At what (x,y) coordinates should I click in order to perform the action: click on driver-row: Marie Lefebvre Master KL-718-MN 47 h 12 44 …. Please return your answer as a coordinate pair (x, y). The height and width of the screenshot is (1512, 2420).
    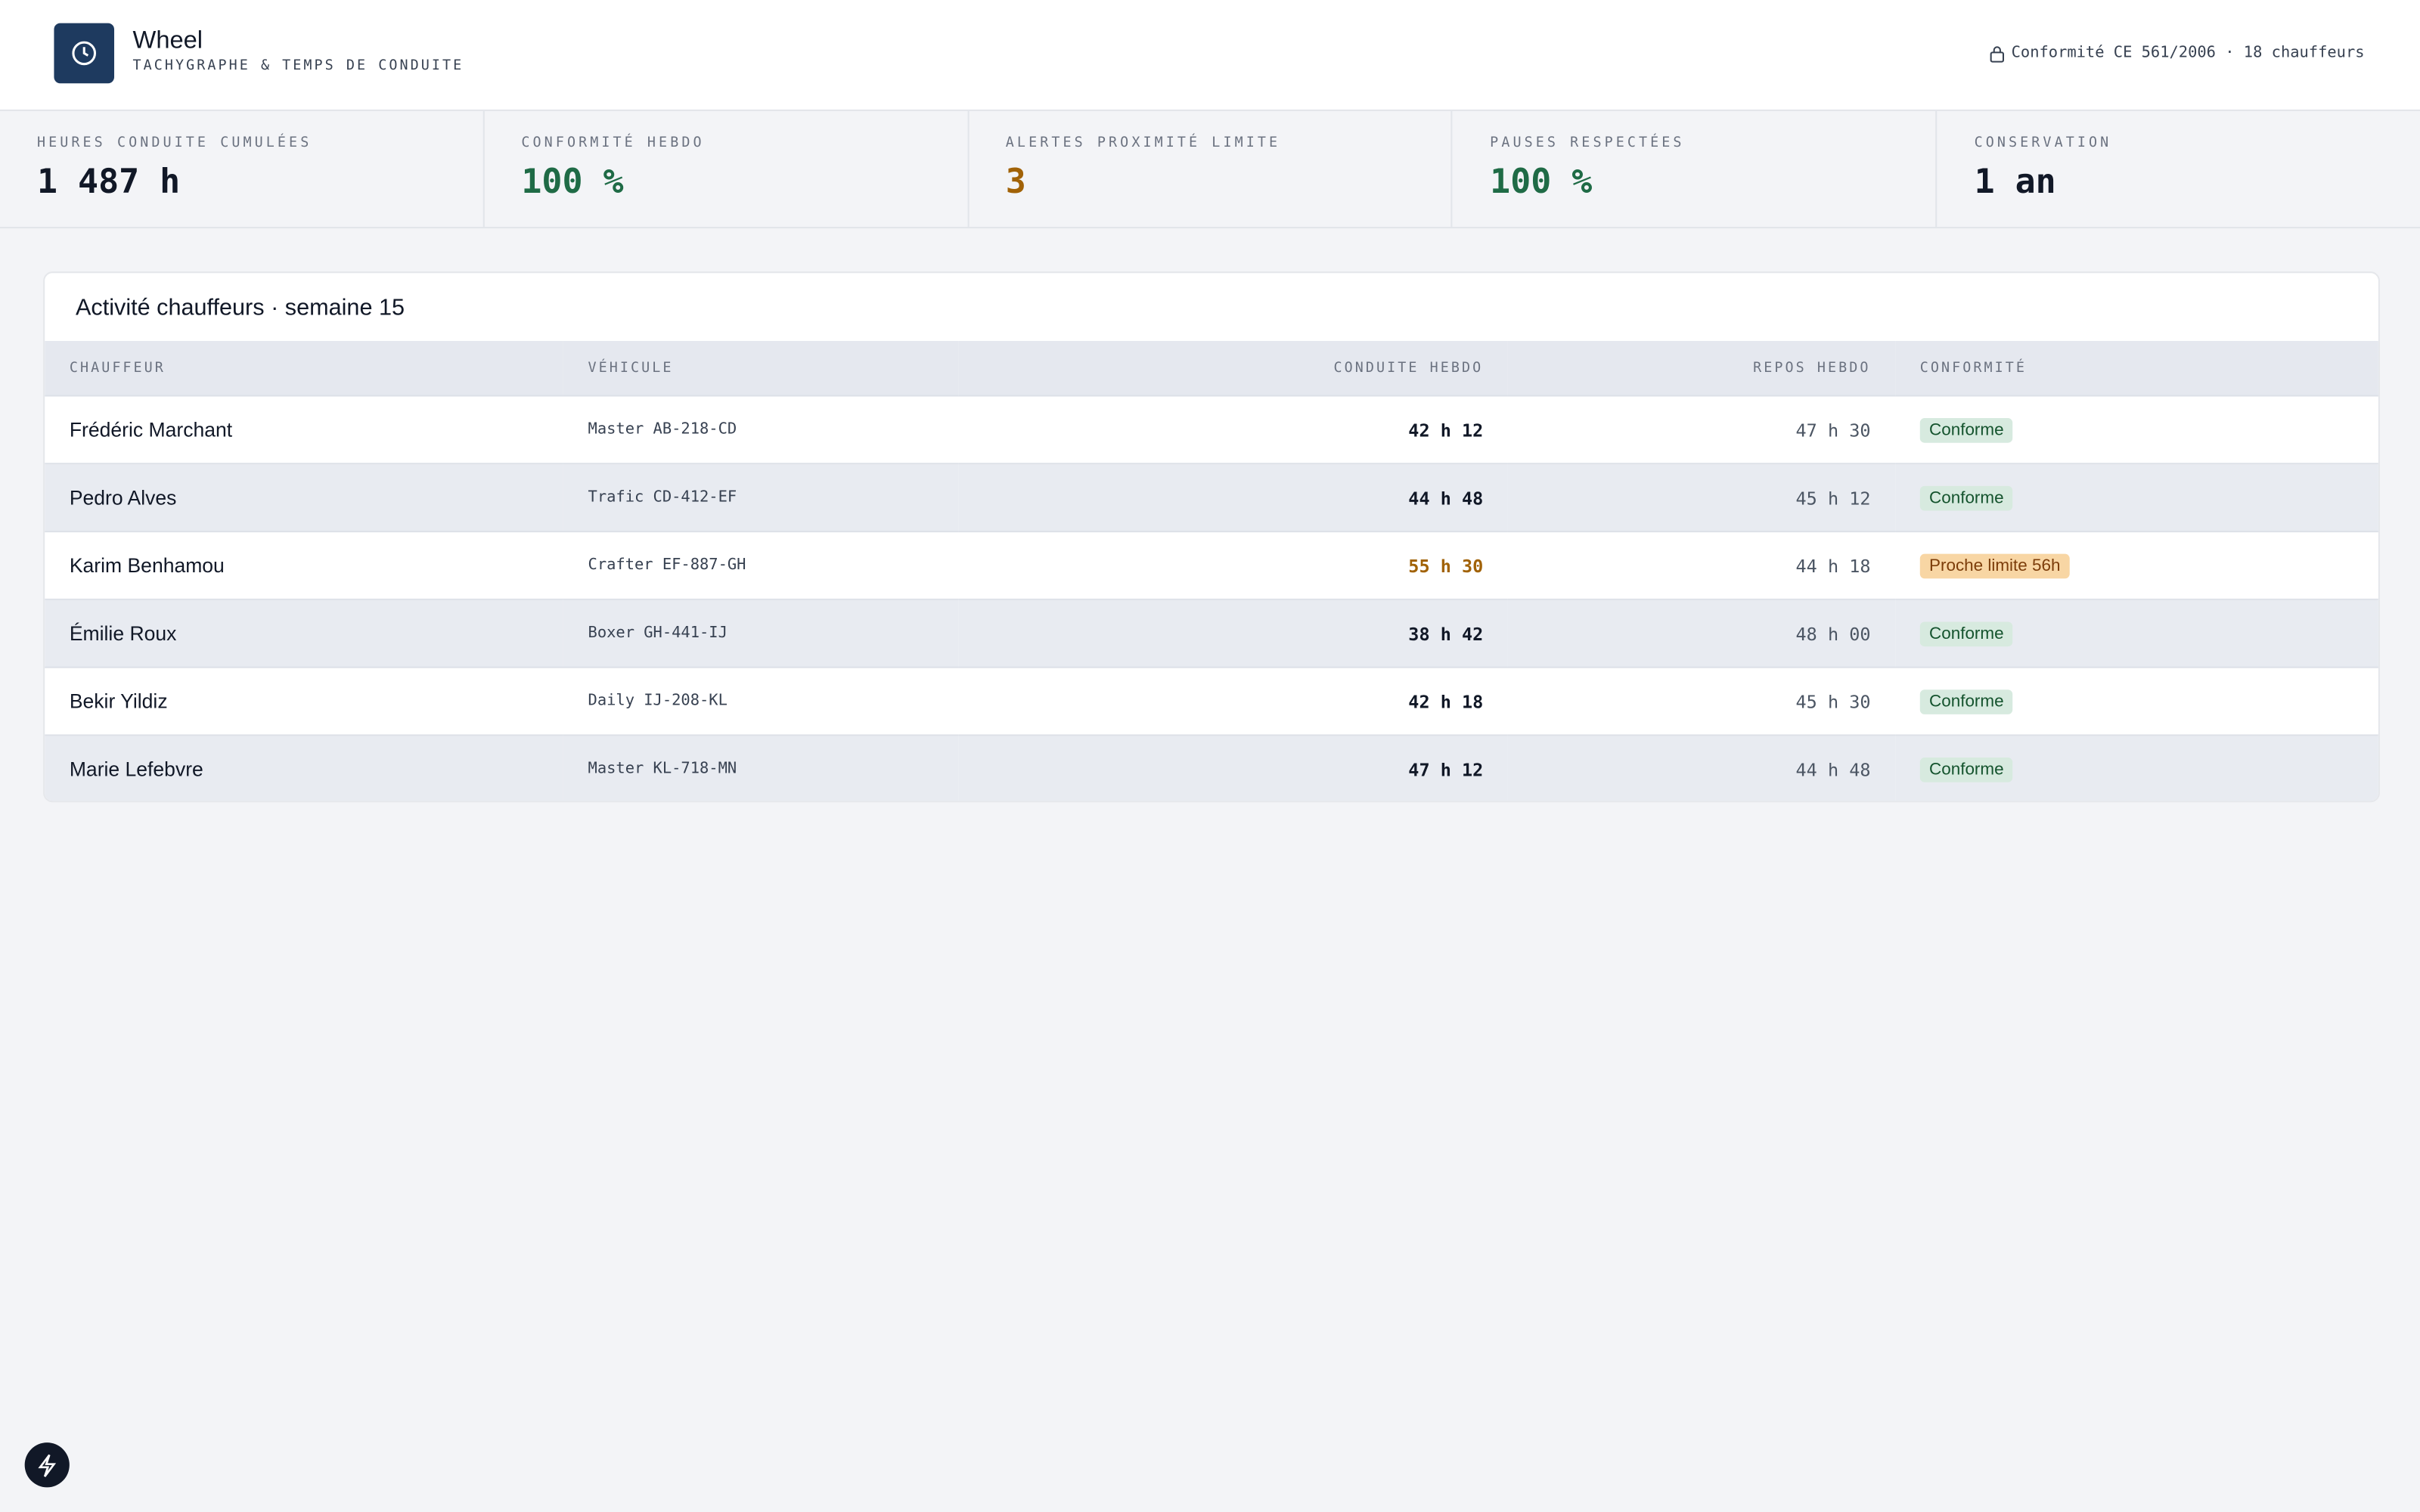
    Looking at the image, I should click on (1211, 767).